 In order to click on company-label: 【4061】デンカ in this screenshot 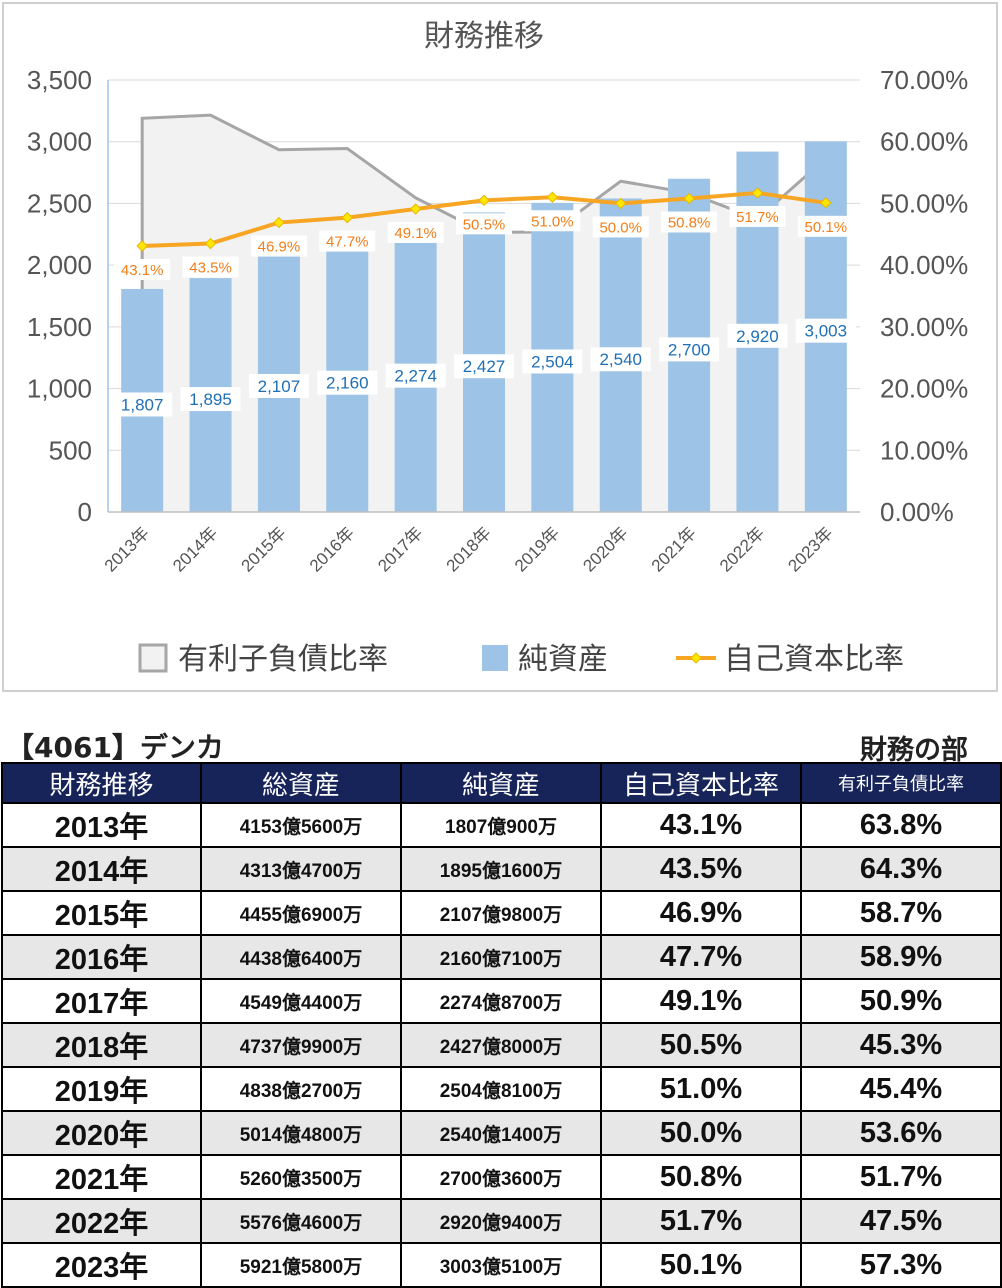, I will do `click(115, 747)`.